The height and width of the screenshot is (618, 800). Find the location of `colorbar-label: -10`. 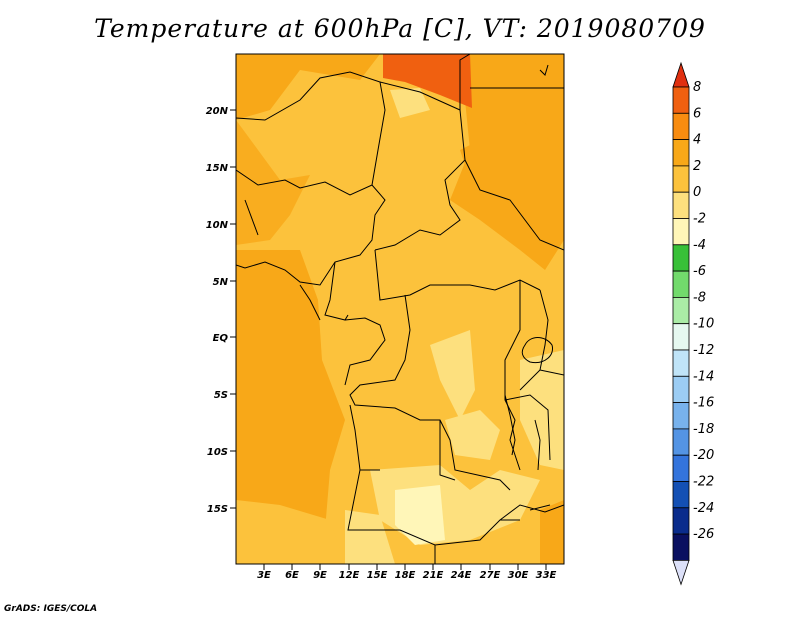

colorbar-label: -10 is located at coordinates (703, 324).